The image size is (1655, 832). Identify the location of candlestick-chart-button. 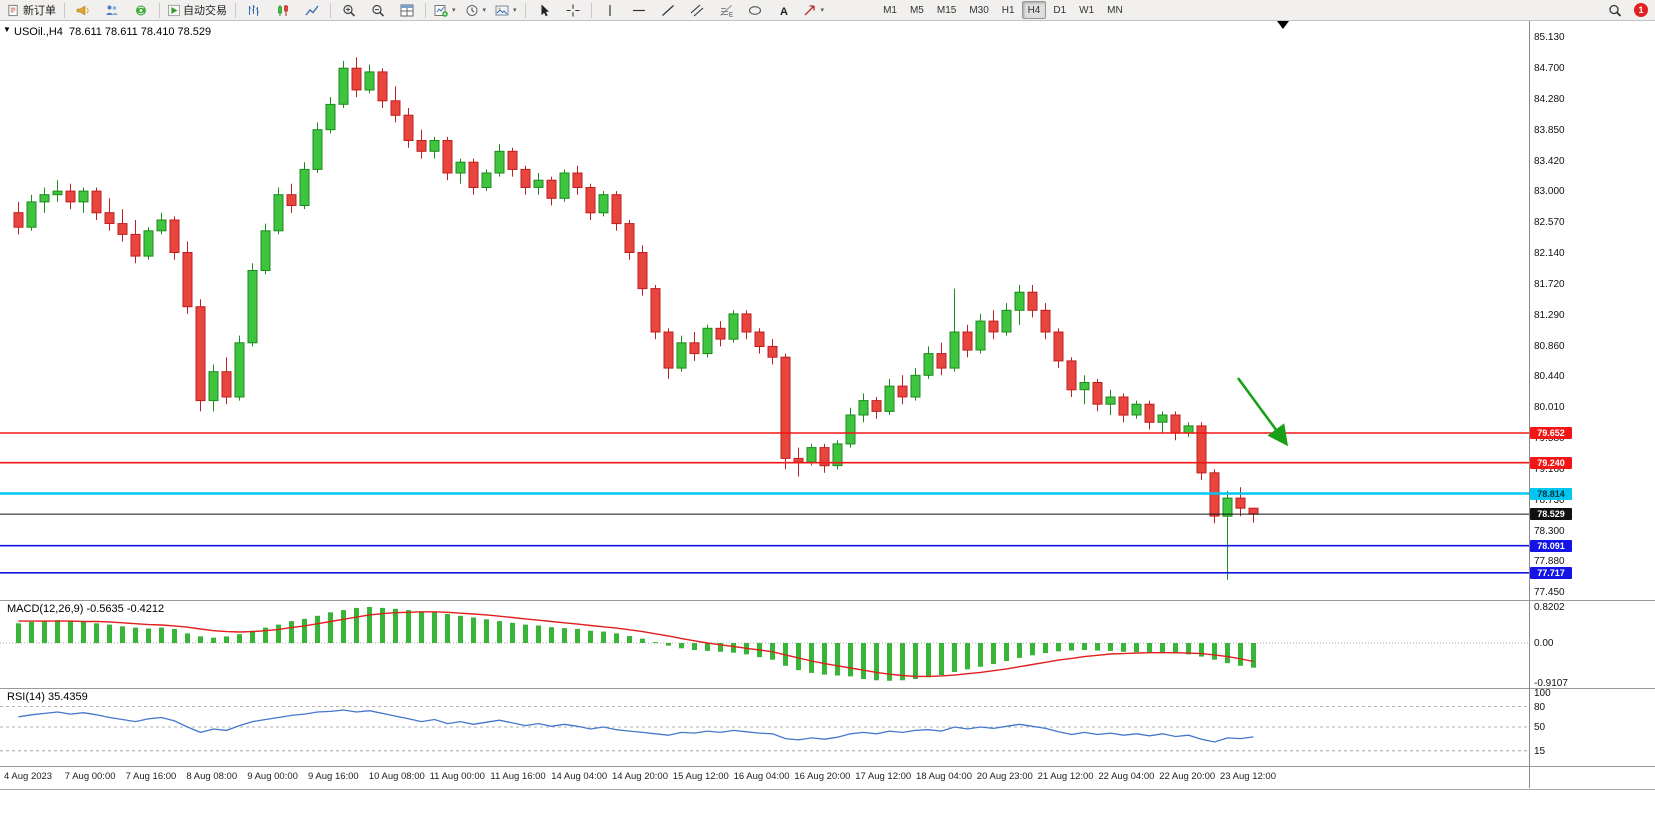
(283, 10).